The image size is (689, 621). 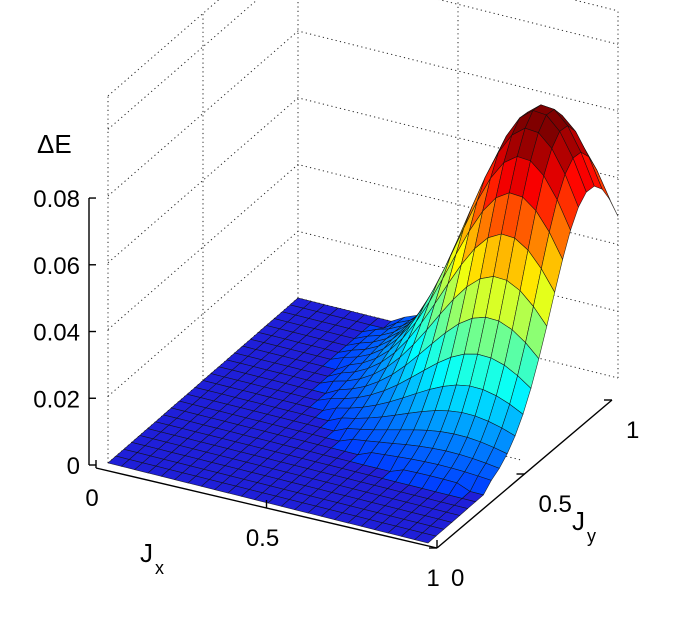 What do you see at coordinates (457, 578) in the screenshot?
I see `y-tick-label: 0` at bounding box center [457, 578].